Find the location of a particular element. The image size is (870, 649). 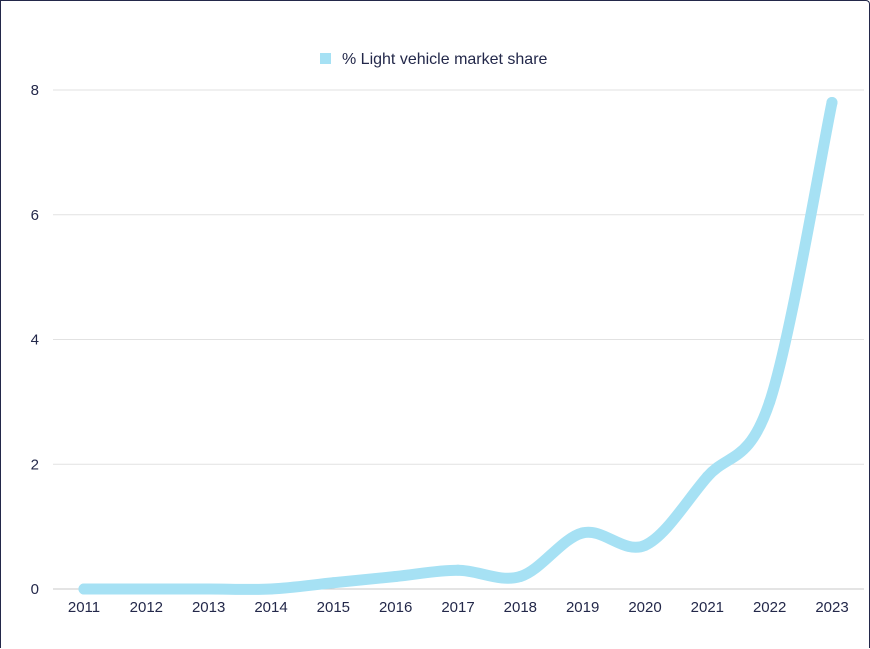

data-point-2012 is located at coordinates (146, 589).